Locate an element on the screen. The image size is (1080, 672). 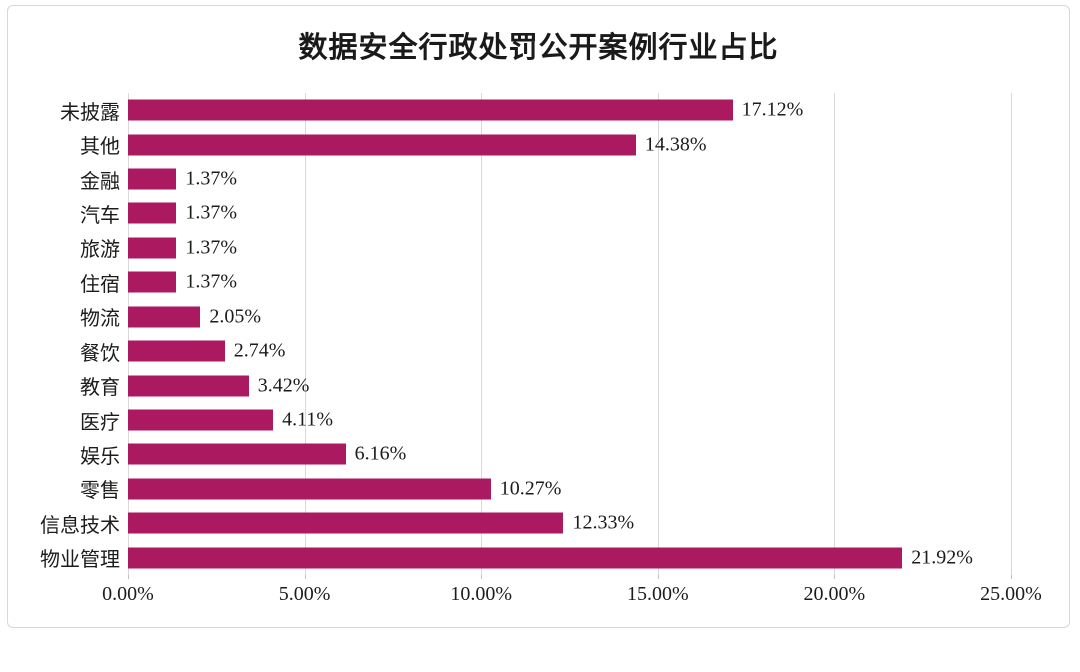
category-label: 住宿 is located at coordinates (100, 284).